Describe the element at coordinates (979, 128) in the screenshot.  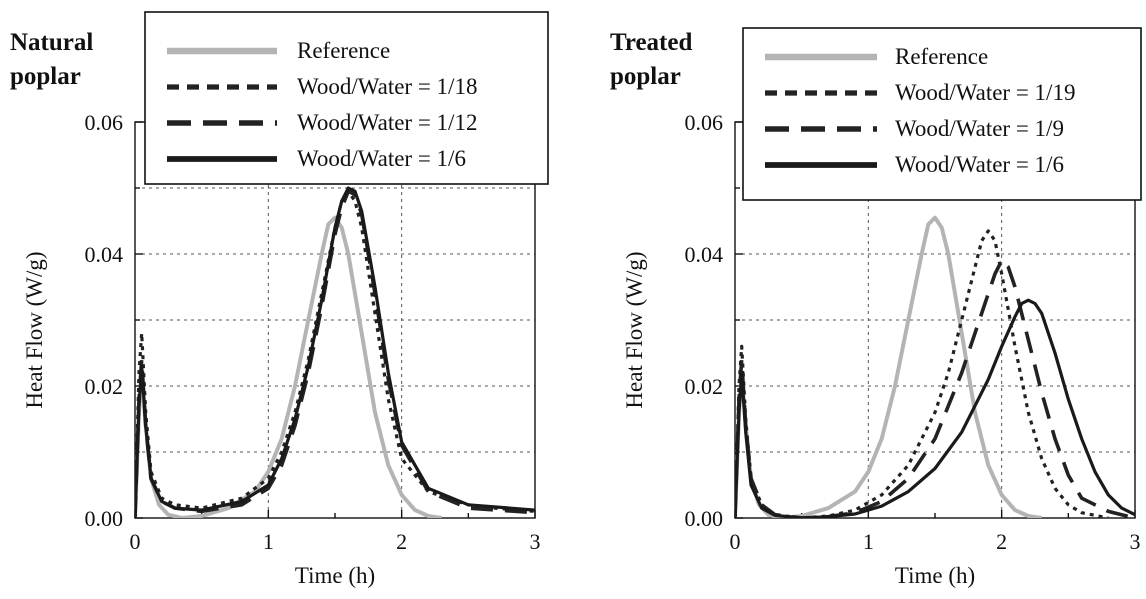
I see `legend-label: Wood/Water = 1/9` at that location.